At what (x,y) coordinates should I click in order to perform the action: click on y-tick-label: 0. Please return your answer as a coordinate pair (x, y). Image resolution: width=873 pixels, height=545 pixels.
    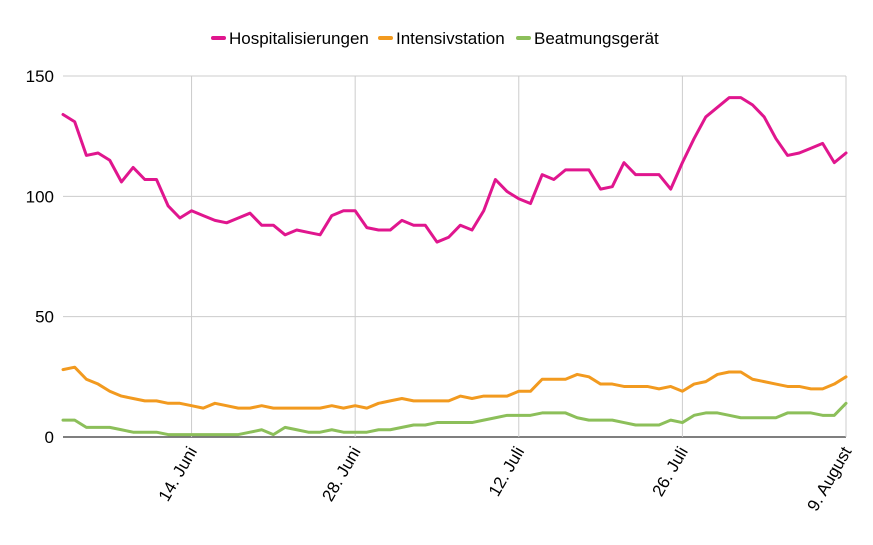
    Looking at the image, I should click on (49, 437).